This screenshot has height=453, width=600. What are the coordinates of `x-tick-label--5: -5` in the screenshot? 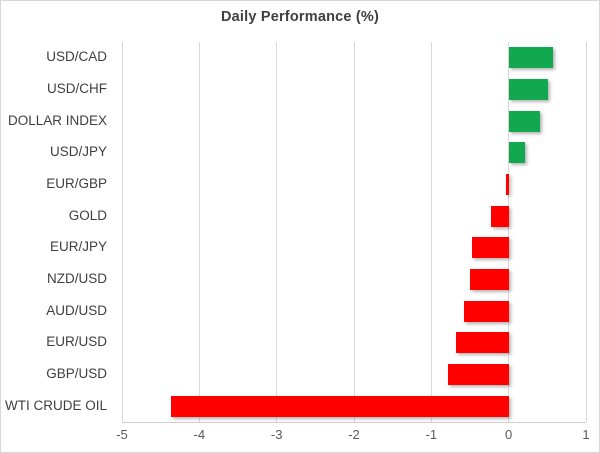 It's located at (122, 434).